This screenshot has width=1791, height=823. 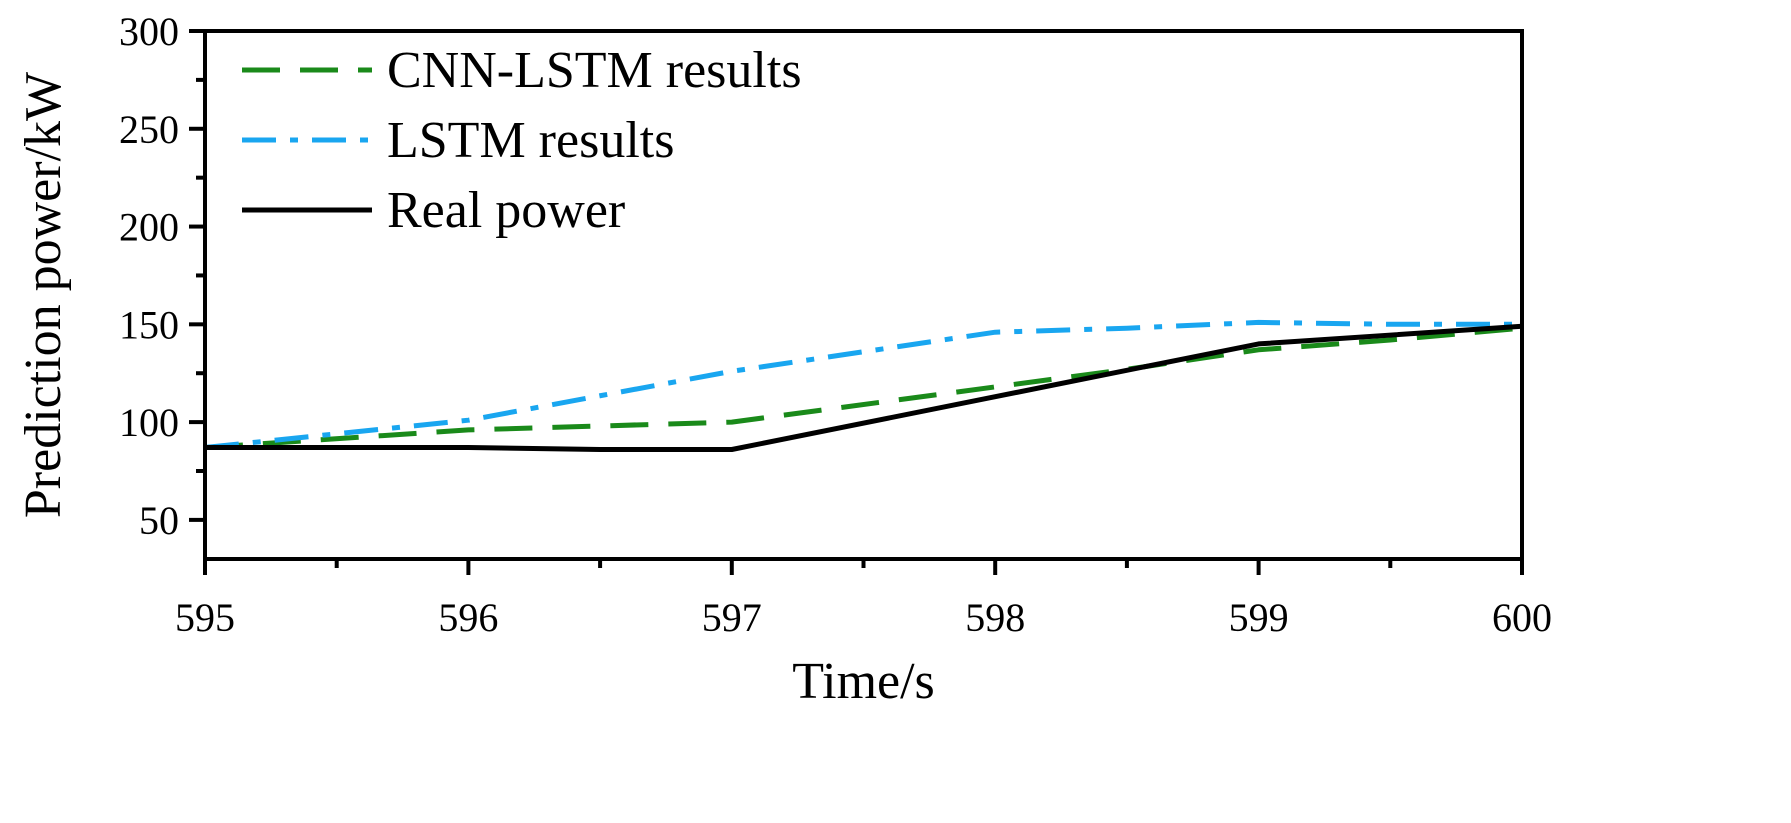 What do you see at coordinates (995, 617) in the screenshot?
I see `x-tick-label: 598` at bounding box center [995, 617].